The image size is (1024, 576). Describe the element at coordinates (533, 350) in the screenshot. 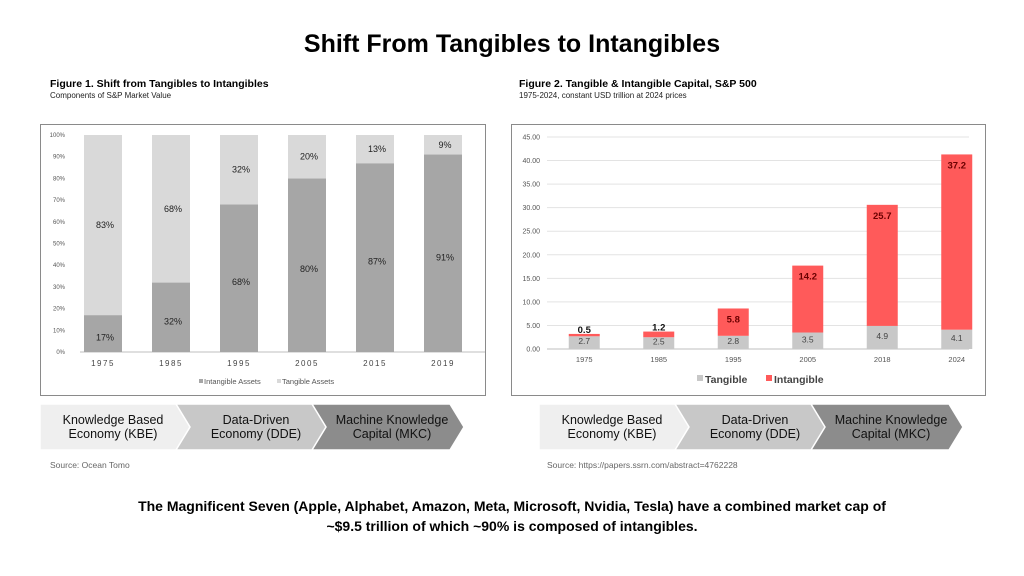

I see `chart2-ytick-label: 0.00` at that location.